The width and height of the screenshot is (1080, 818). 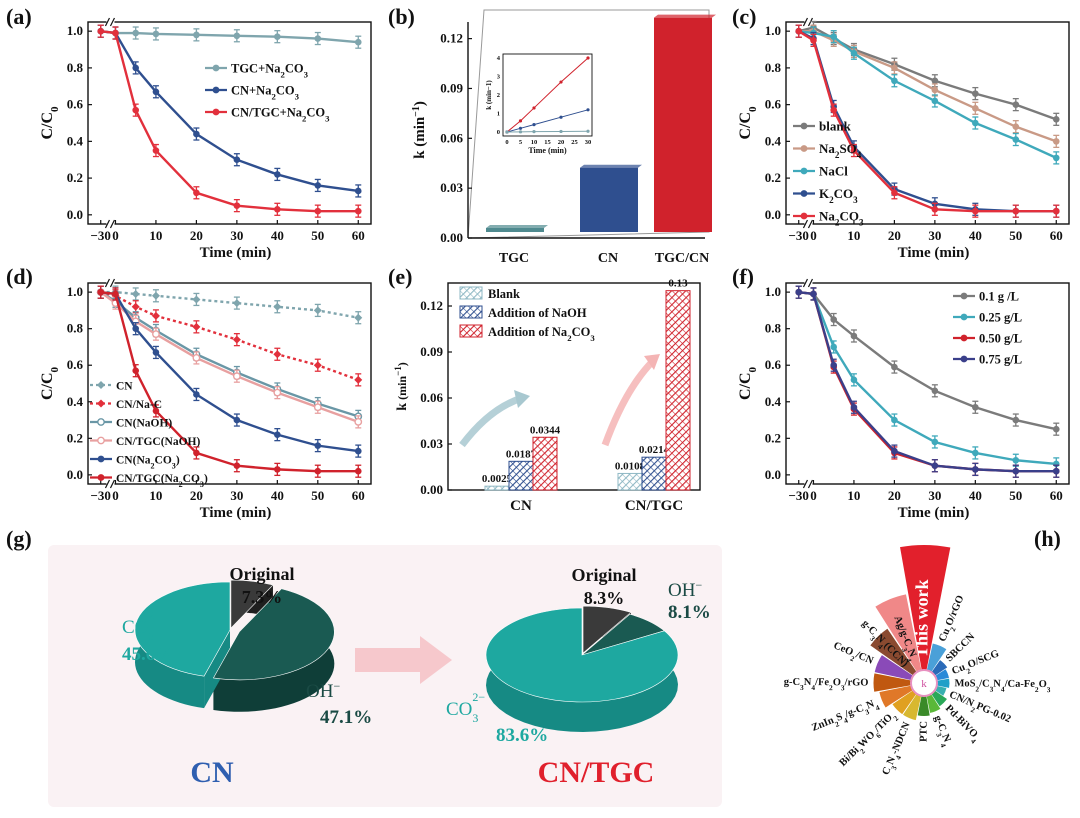 I want to click on trend-arrow-head, so click(x=652, y=362).